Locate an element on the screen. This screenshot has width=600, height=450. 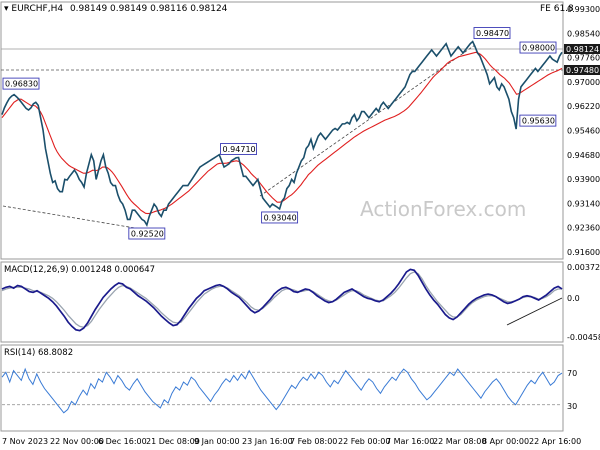
level-price-tag-text: 0.97480 is located at coordinates (582, 70).